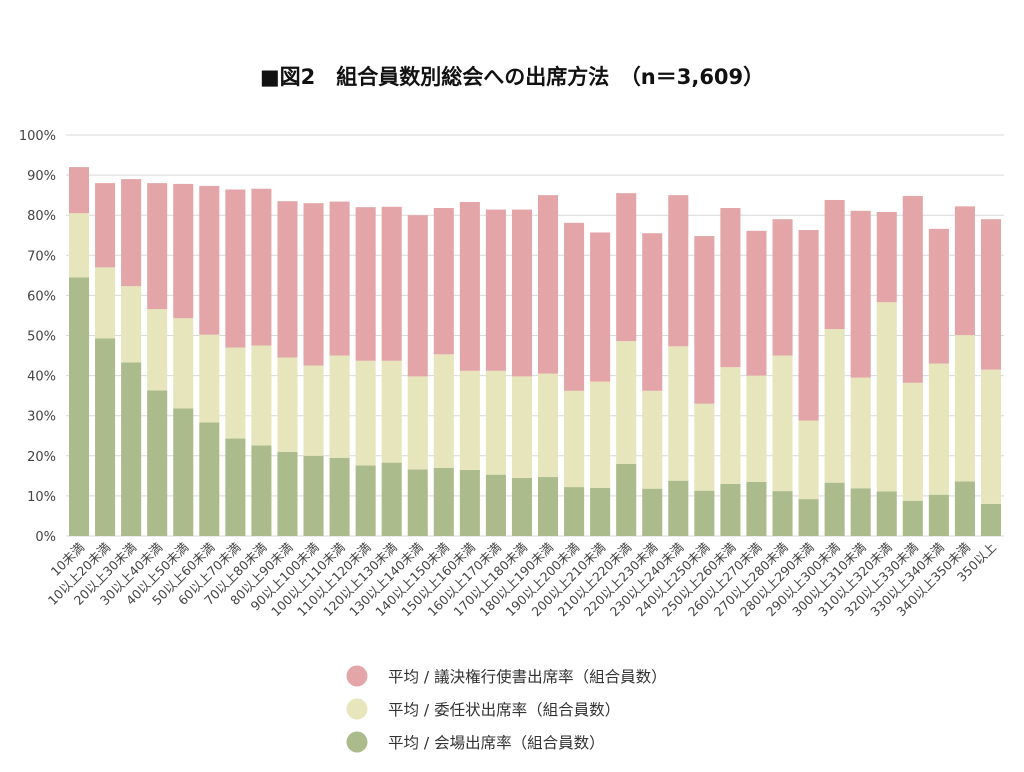  I want to click on y-tick-label: 80%, so click(41, 216).